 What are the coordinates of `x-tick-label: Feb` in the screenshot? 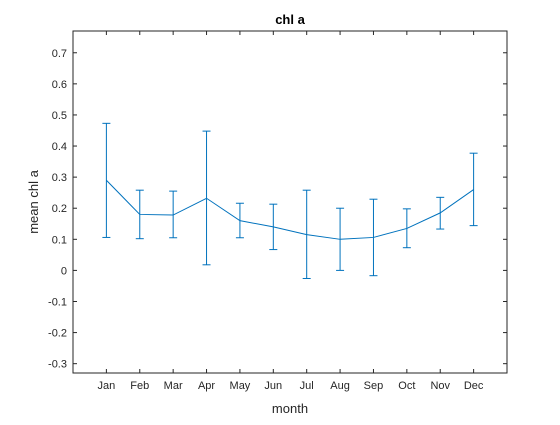 It's located at (139, 386).